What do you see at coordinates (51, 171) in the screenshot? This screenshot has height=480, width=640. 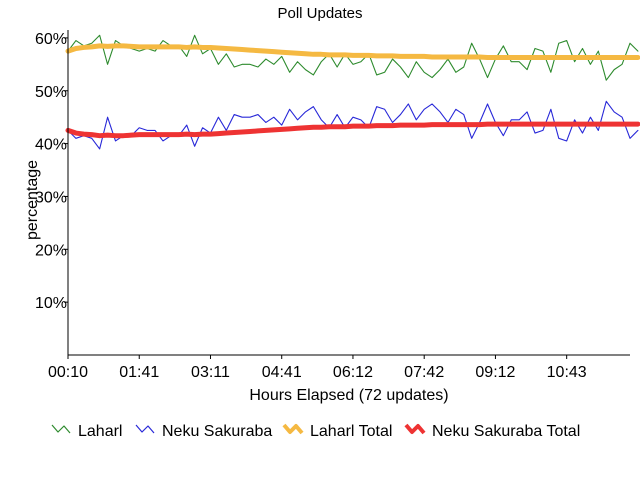 I see `y-axis-ticks: 10% 20% 30% 40% 50% 60%` at bounding box center [51, 171].